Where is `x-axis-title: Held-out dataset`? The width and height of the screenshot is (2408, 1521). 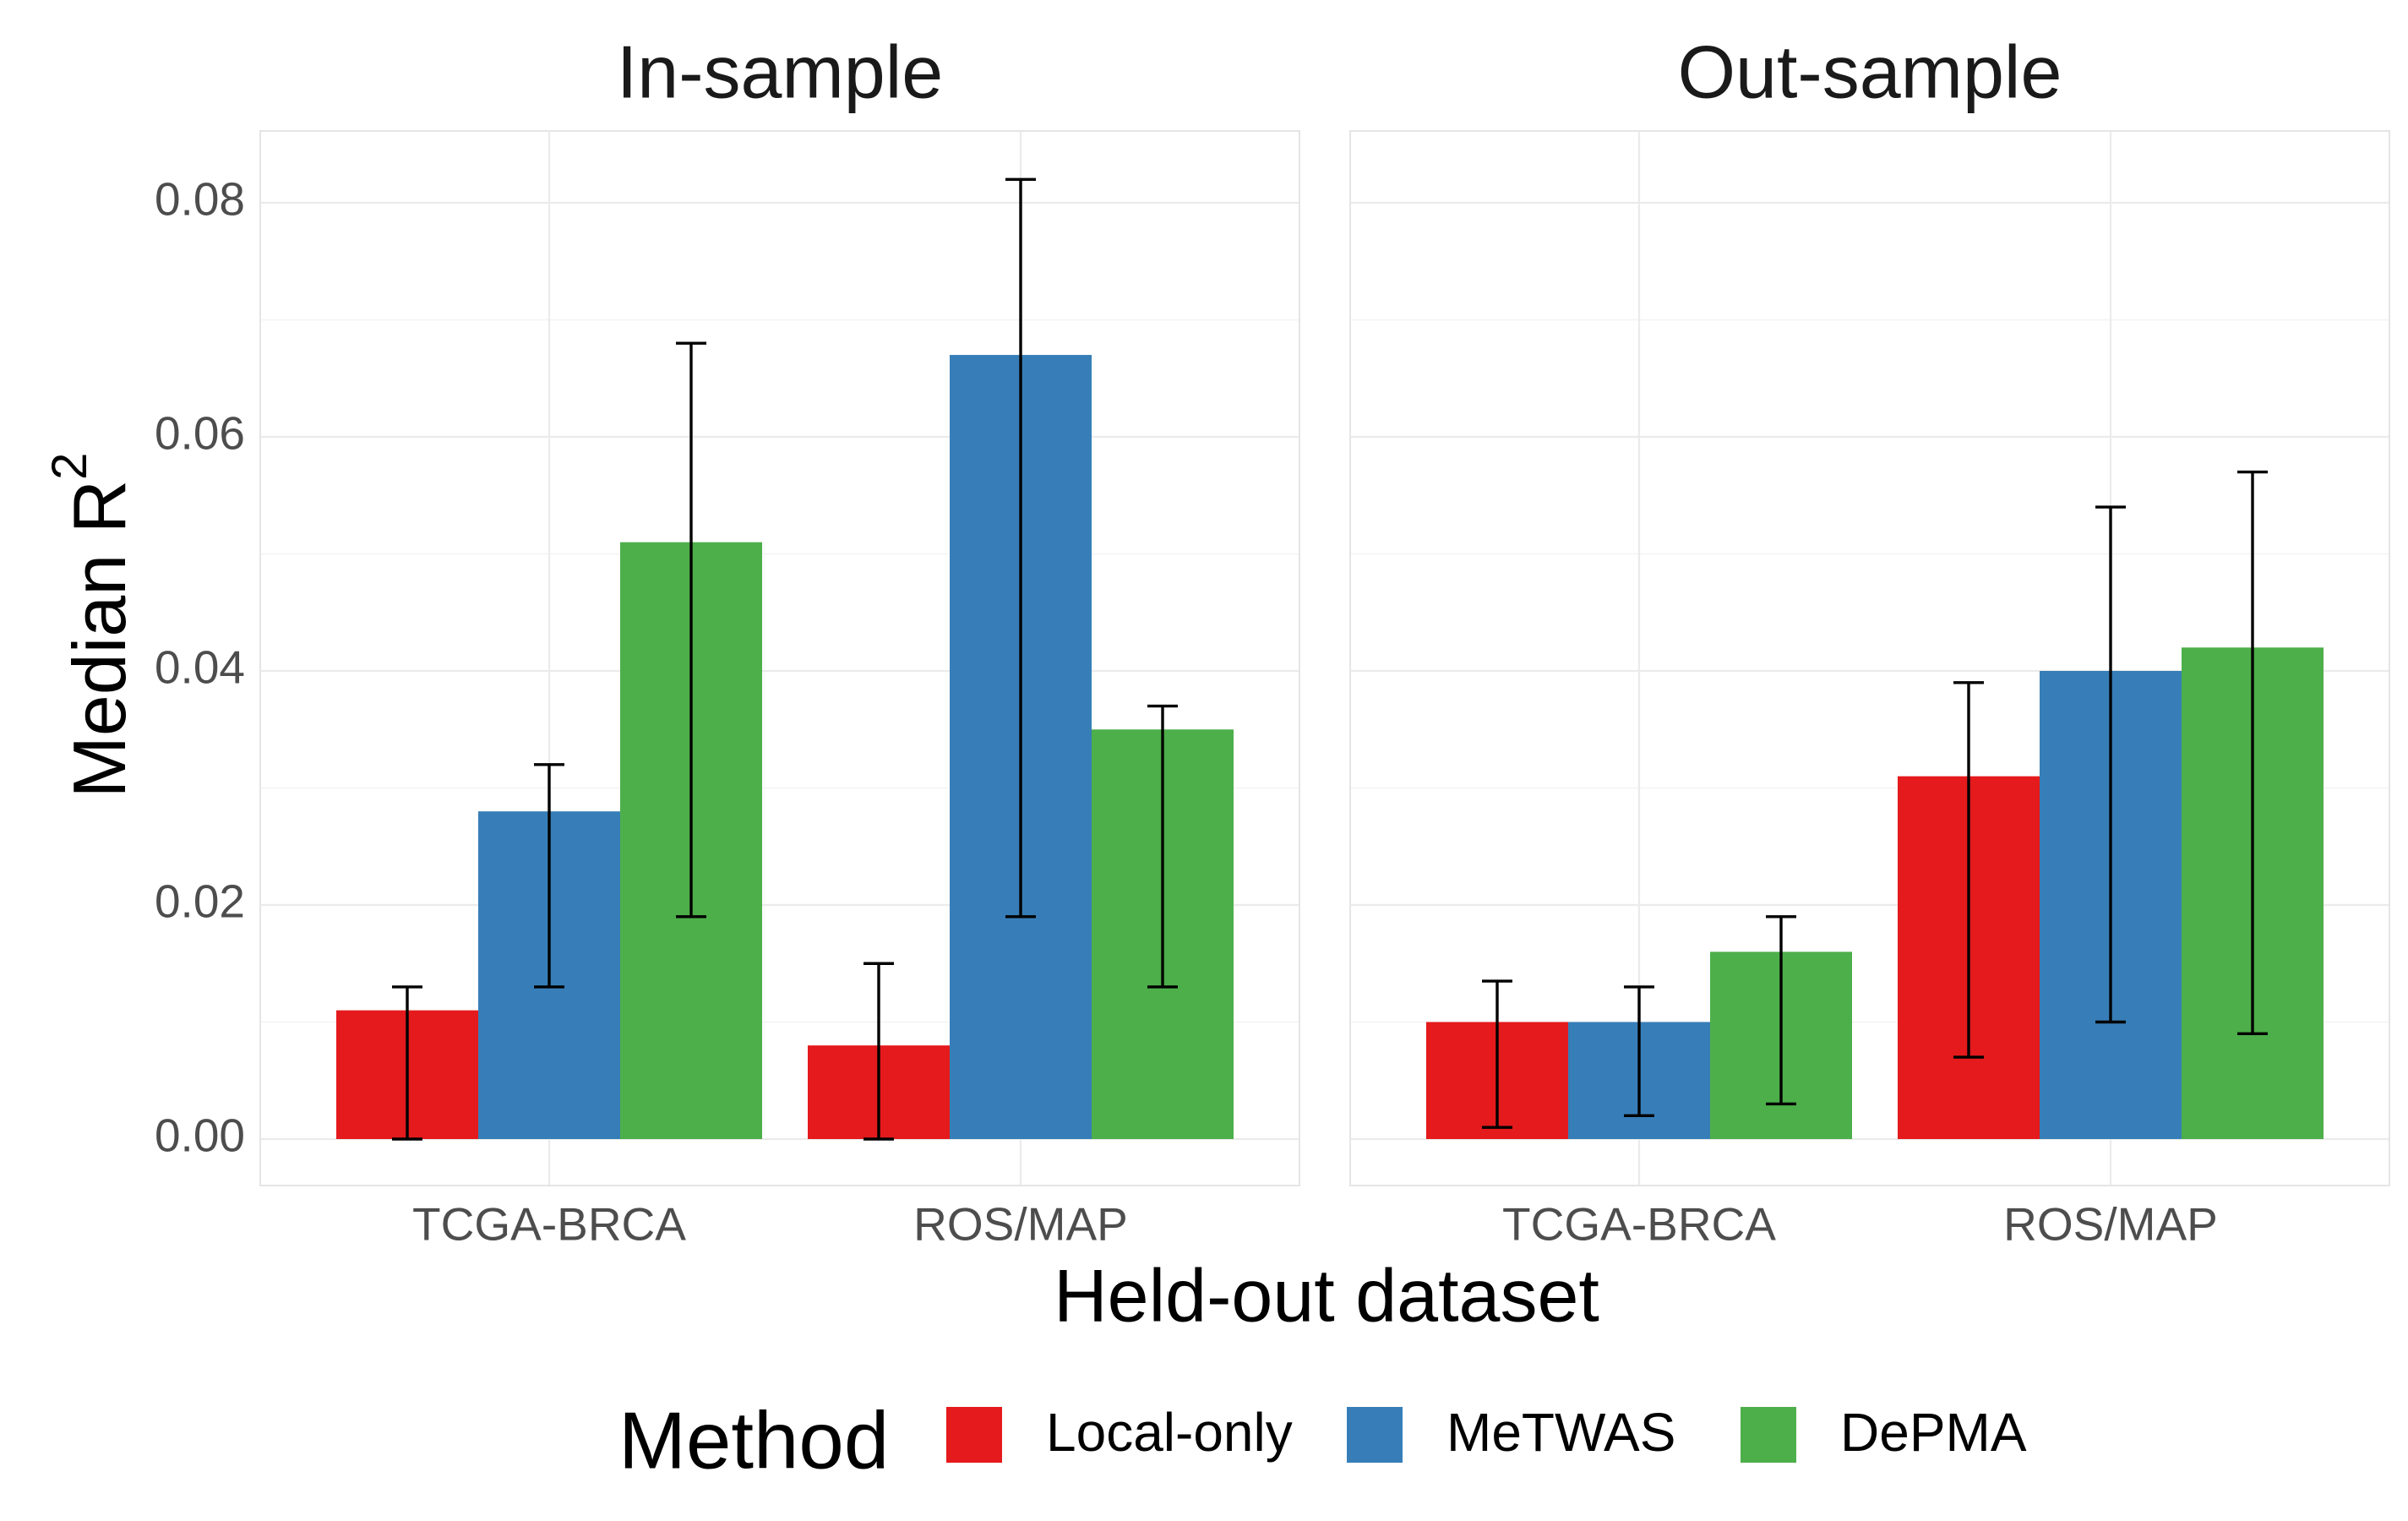
x-axis-title: Held-out dataset is located at coordinates (1326, 1295).